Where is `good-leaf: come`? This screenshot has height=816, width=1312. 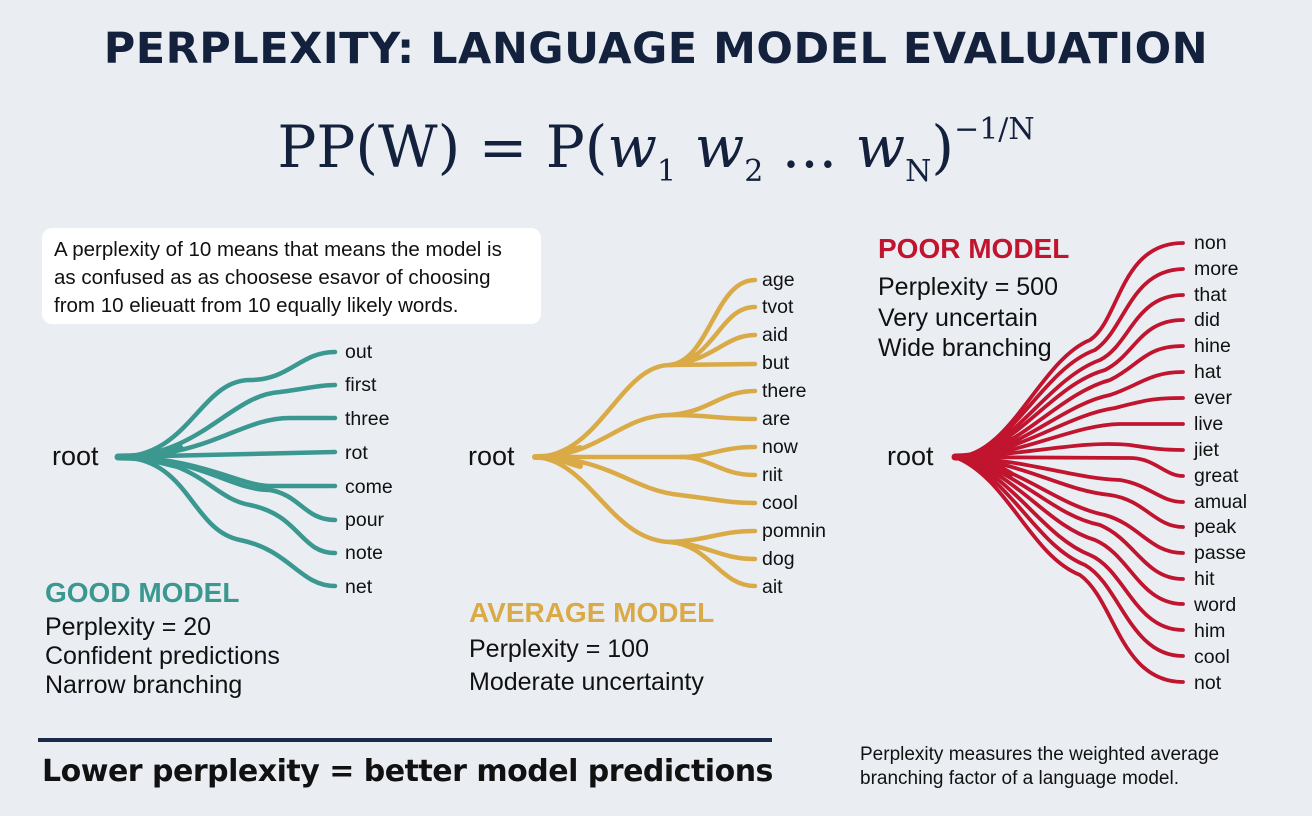 good-leaf: come is located at coordinates (369, 487).